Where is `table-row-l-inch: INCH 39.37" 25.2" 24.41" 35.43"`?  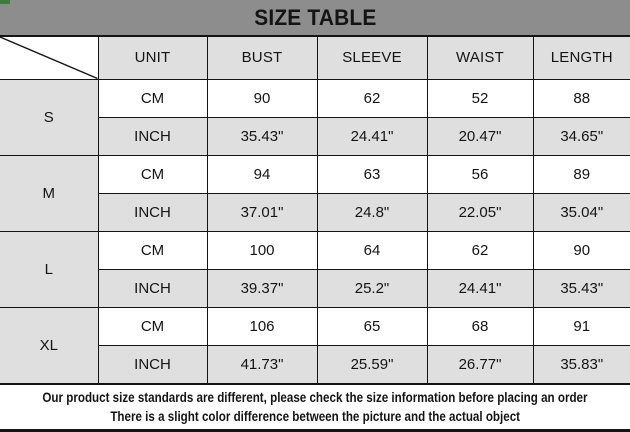
table-row-l-inch: INCH 39.37" 25.2" 24.41" 35.43" is located at coordinates (315, 288).